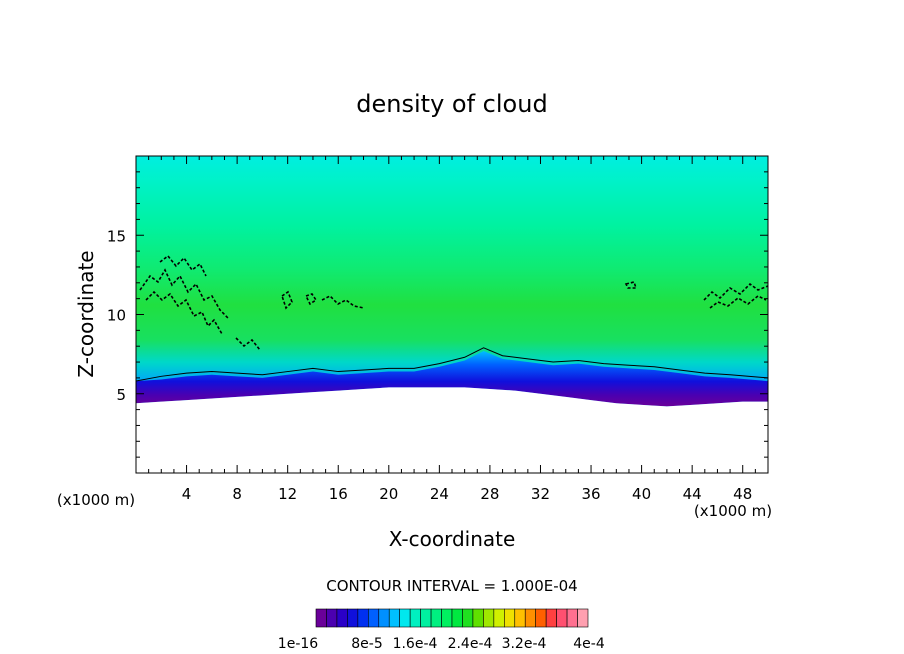 The image size is (904, 654). What do you see at coordinates (696, 295) in the screenshot?
I see `contour-cluster-right` at bounding box center [696, 295].